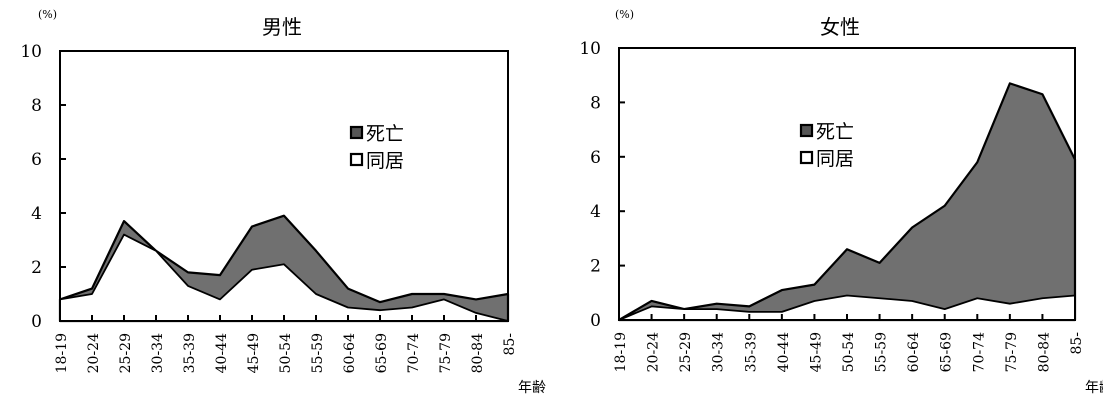 The height and width of the screenshot is (398, 1103). What do you see at coordinates (840, 27) in the screenshot?
I see `chart-title: 女性` at bounding box center [840, 27].